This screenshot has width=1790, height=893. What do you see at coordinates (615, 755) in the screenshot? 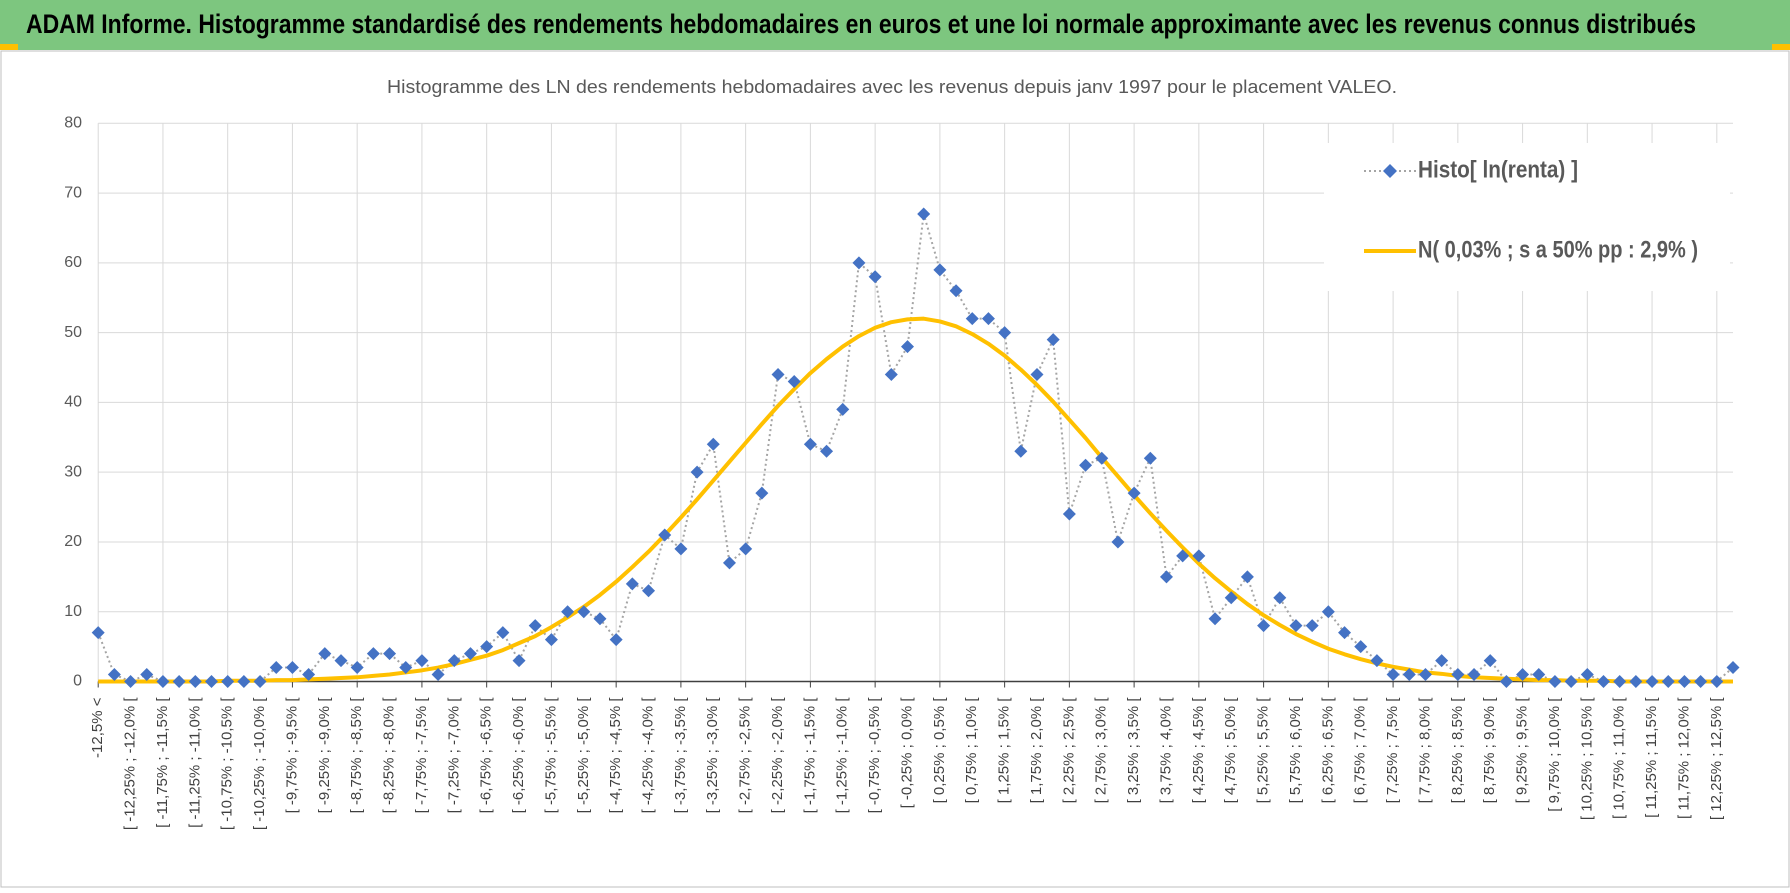
I see `x-tick-label: [ -4,75% ; -4,5% [` at bounding box center [615, 755].